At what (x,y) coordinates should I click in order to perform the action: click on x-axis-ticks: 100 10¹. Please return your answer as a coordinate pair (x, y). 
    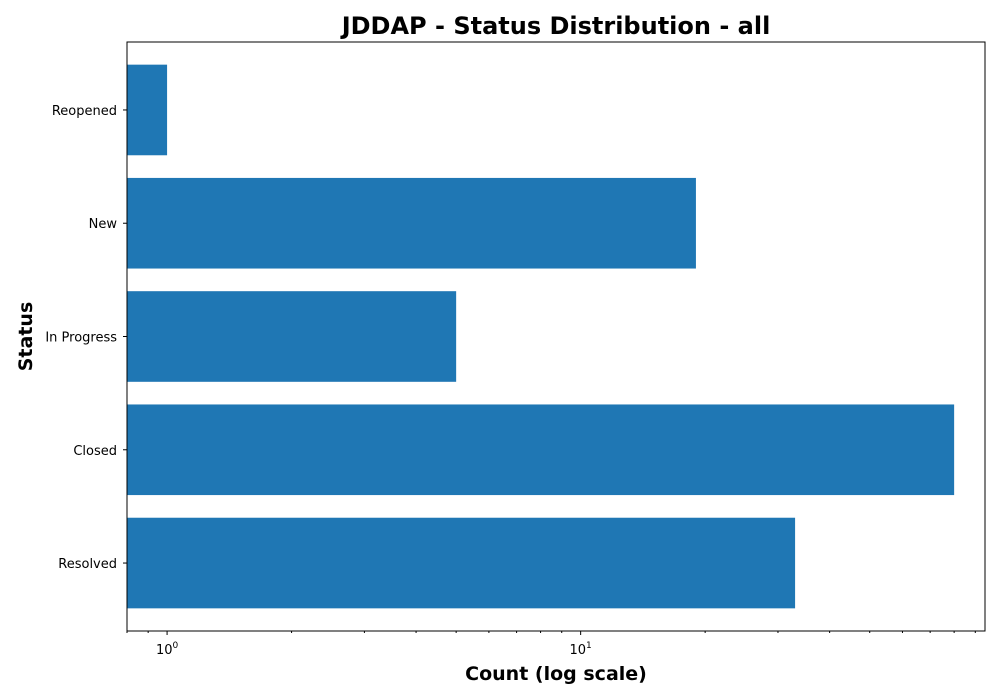
    Looking at the image, I should click on (551, 644).